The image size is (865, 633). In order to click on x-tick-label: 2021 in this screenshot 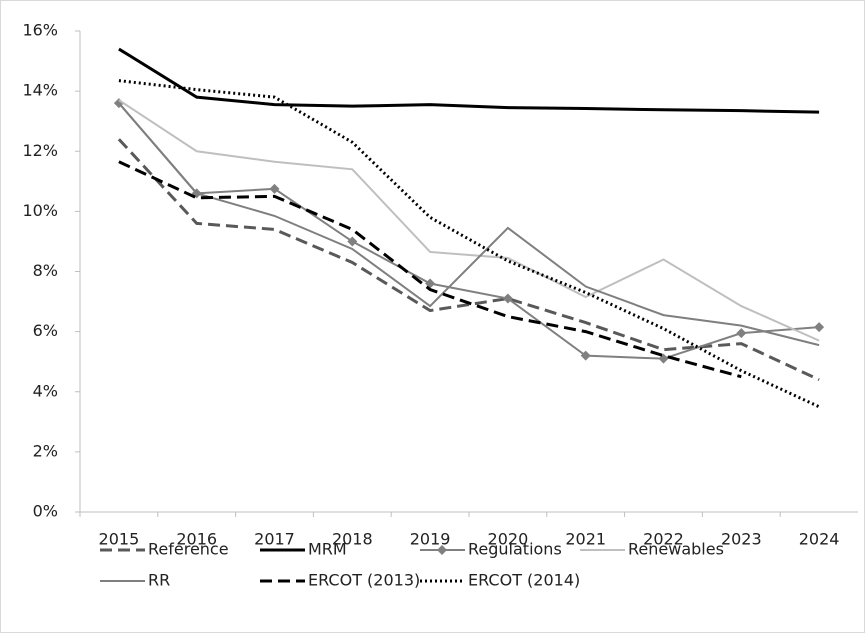, I will do `click(585, 539)`.